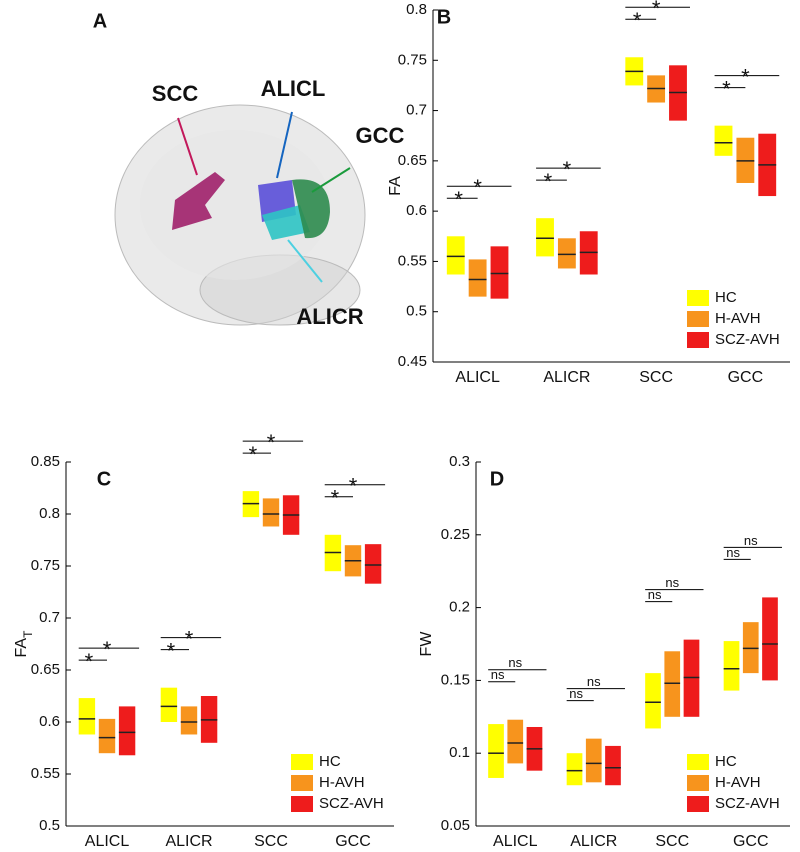 The width and height of the screenshot is (800, 852). I want to click on y-axis-label: FW, so click(426, 644).